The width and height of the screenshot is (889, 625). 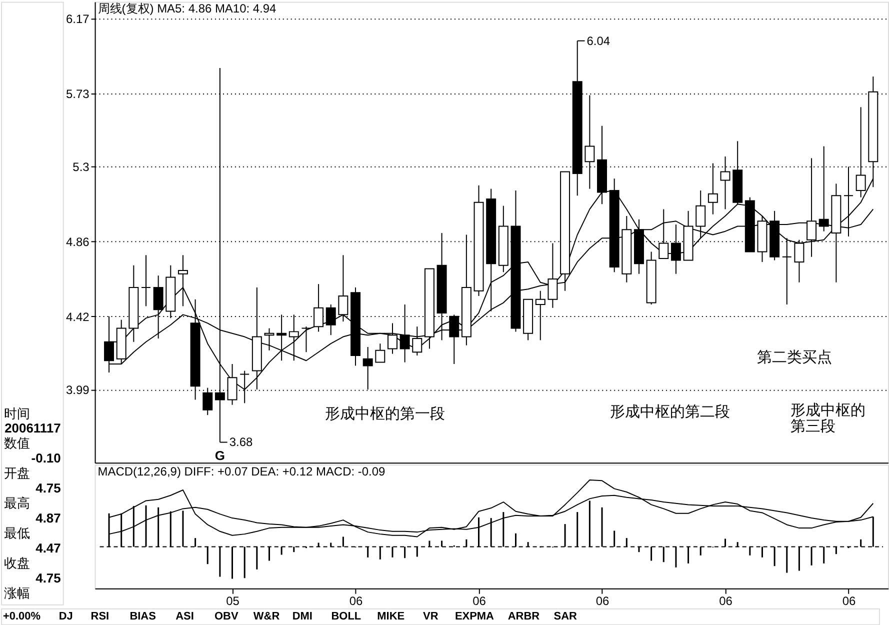 I want to click on annotation: 形成中枢的第三段, so click(x=828, y=418).